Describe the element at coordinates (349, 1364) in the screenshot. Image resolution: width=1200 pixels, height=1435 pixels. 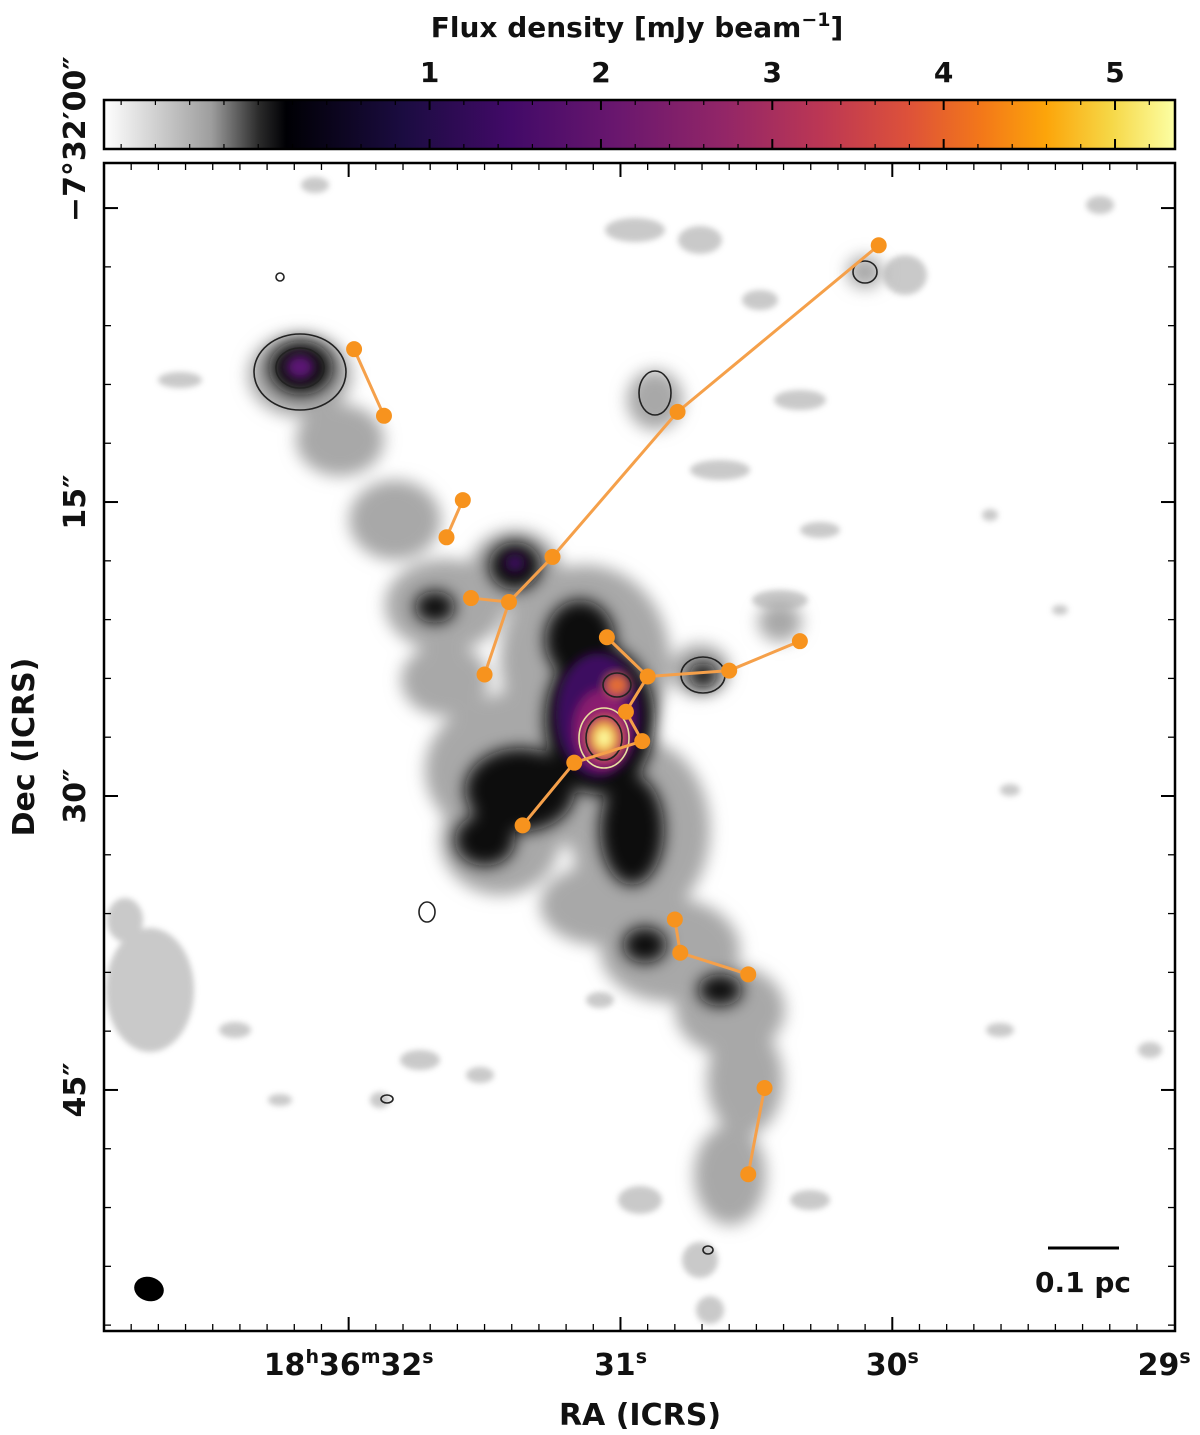
I see `x-tick-label: 18h36m32s` at that location.